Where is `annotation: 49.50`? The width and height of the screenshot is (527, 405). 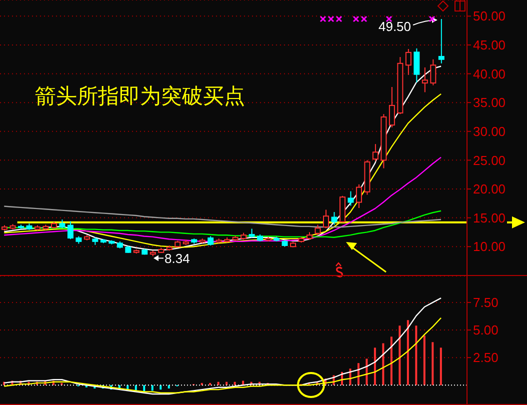 annotation: 49.50 is located at coordinates (395, 26).